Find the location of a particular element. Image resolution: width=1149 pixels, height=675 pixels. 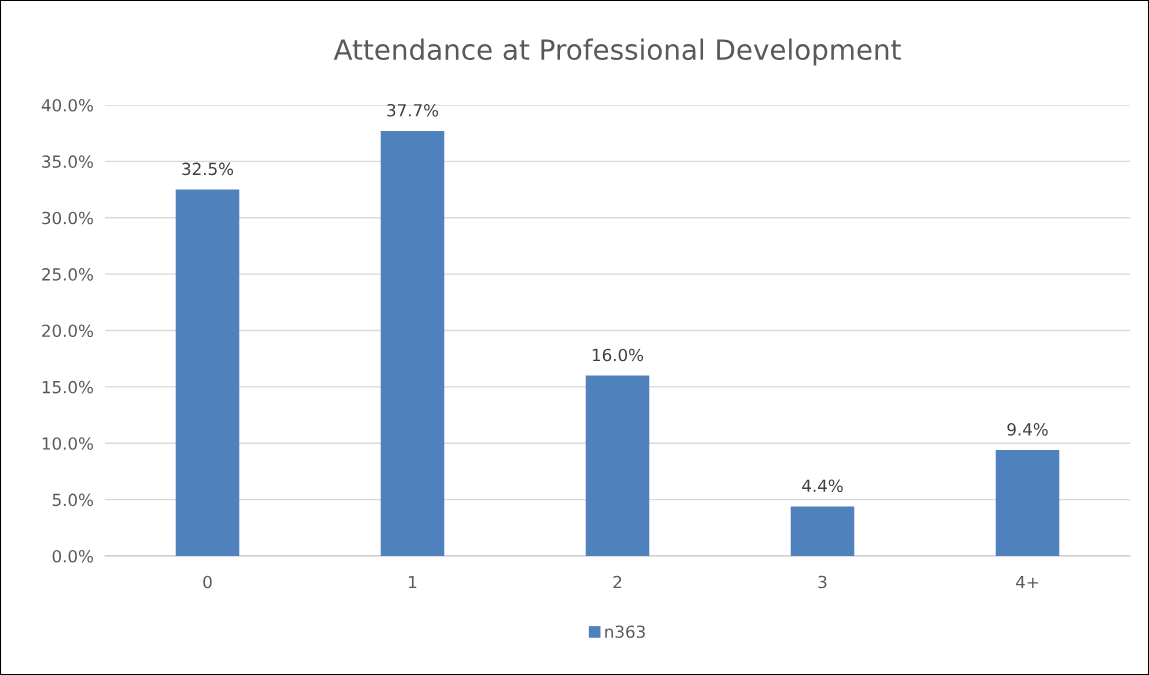

legend-label: n363 is located at coordinates (625, 632).